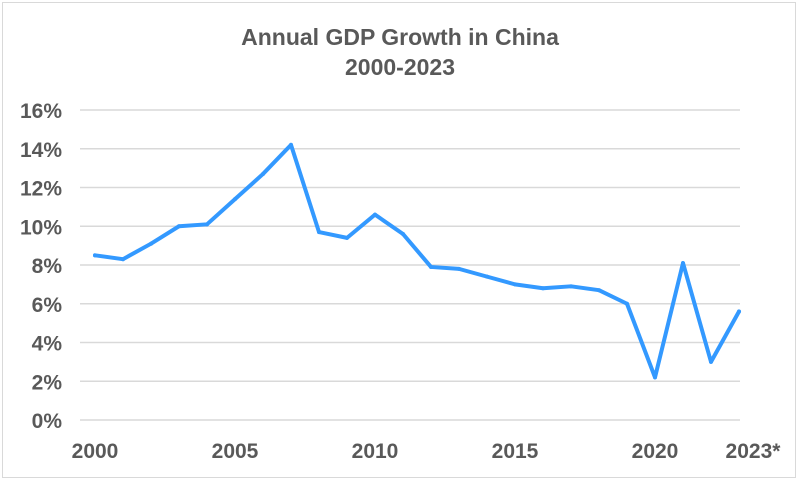 This screenshot has height=483, width=800. What do you see at coordinates (41, 227) in the screenshot?
I see `y-tick-label: 10%` at bounding box center [41, 227].